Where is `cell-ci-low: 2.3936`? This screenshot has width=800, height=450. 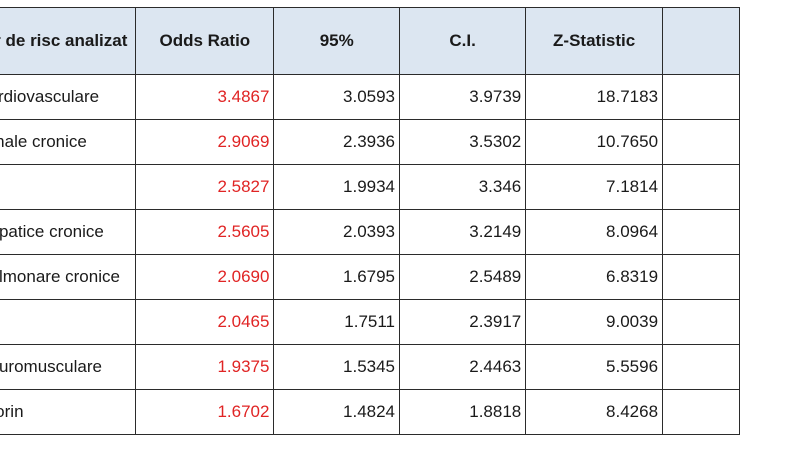 cell-ci-low: 2.3936 is located at coordinates (337, 142).